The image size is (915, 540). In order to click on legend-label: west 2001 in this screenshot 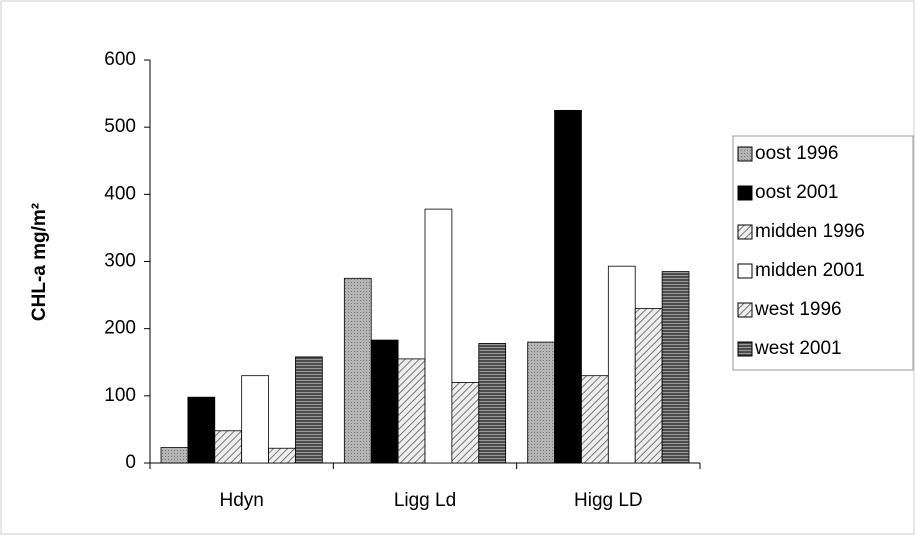, I will do `click(798, 348)`.